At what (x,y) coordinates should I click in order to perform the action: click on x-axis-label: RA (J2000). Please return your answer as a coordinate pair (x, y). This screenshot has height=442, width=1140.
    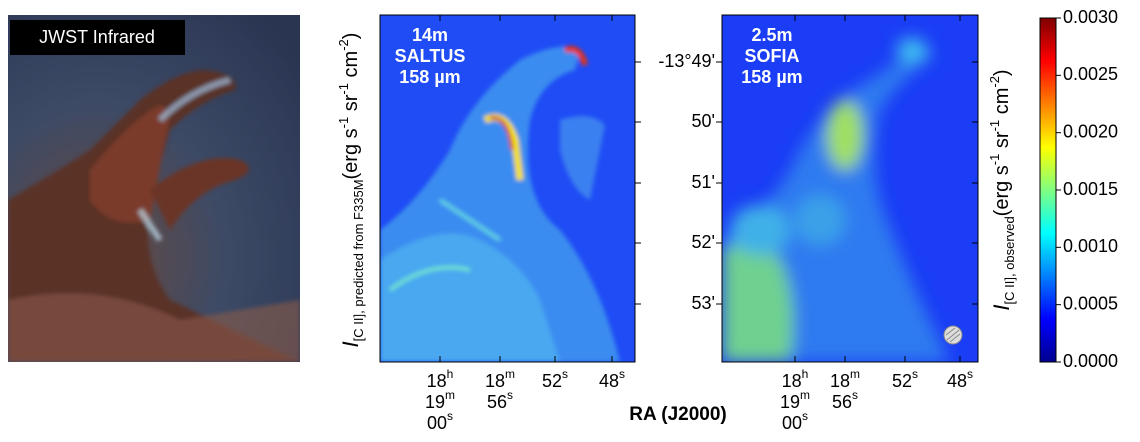
    Looking at the image, I should click on (678, 414).